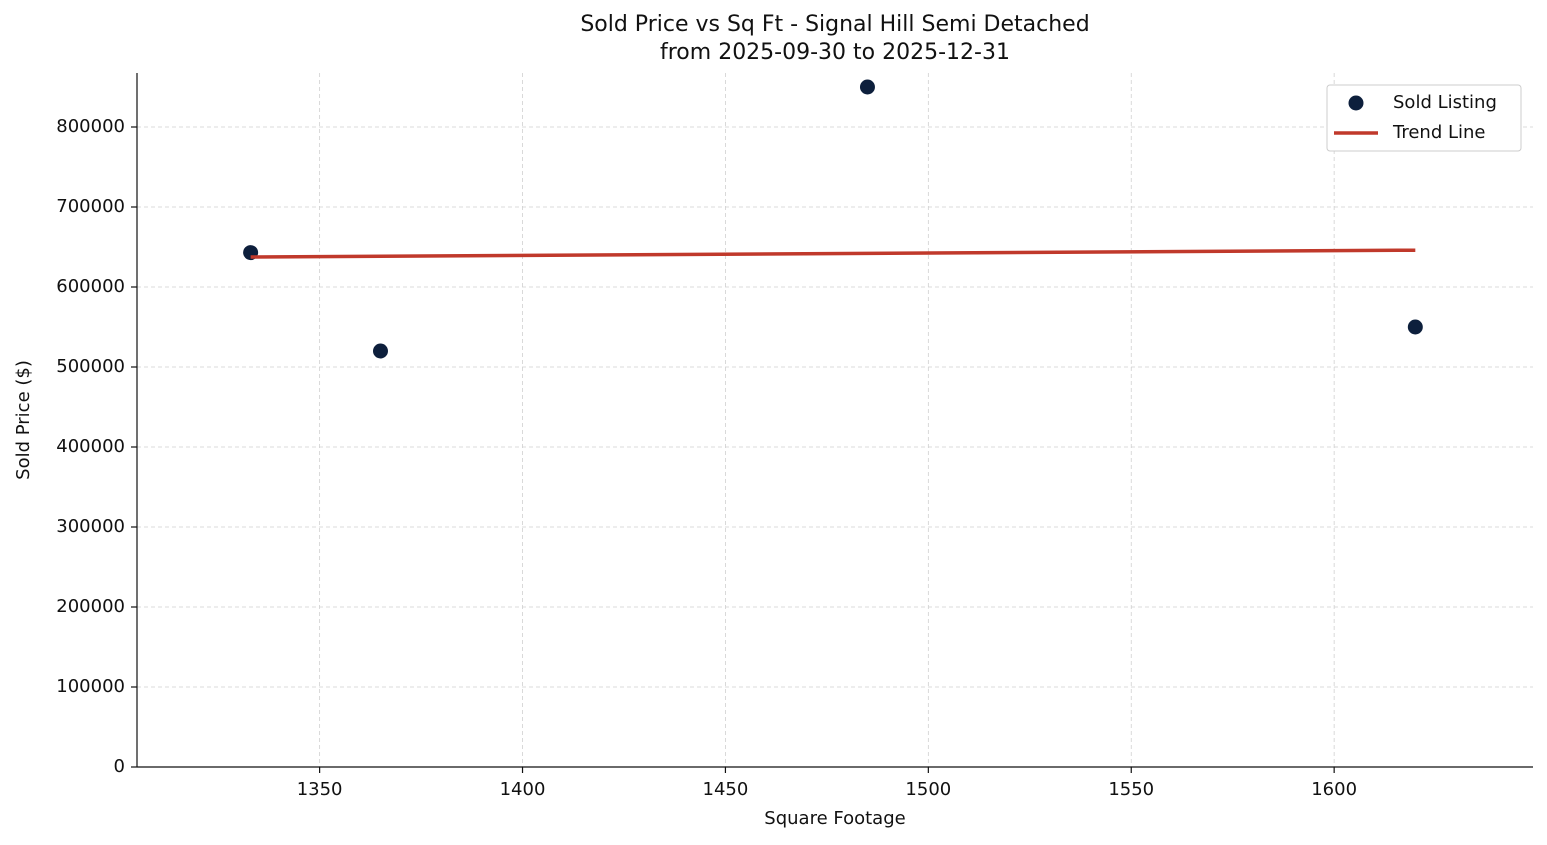 The height and width of the screenshot is (845, 1547). What do you see at coordinates (1439, 132) in the screenshot?
I see `legend-label: Trend Line` at bounding box center [1439, 132].